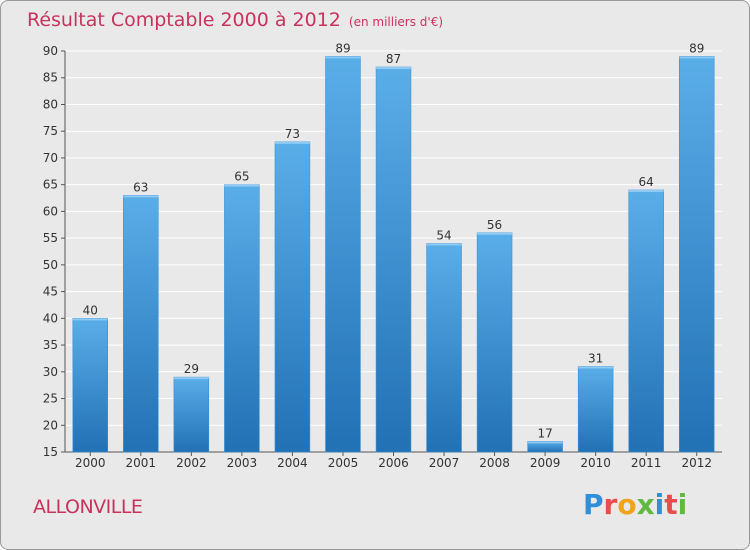  I want to click on logo-letter: o, so click(627, 504).